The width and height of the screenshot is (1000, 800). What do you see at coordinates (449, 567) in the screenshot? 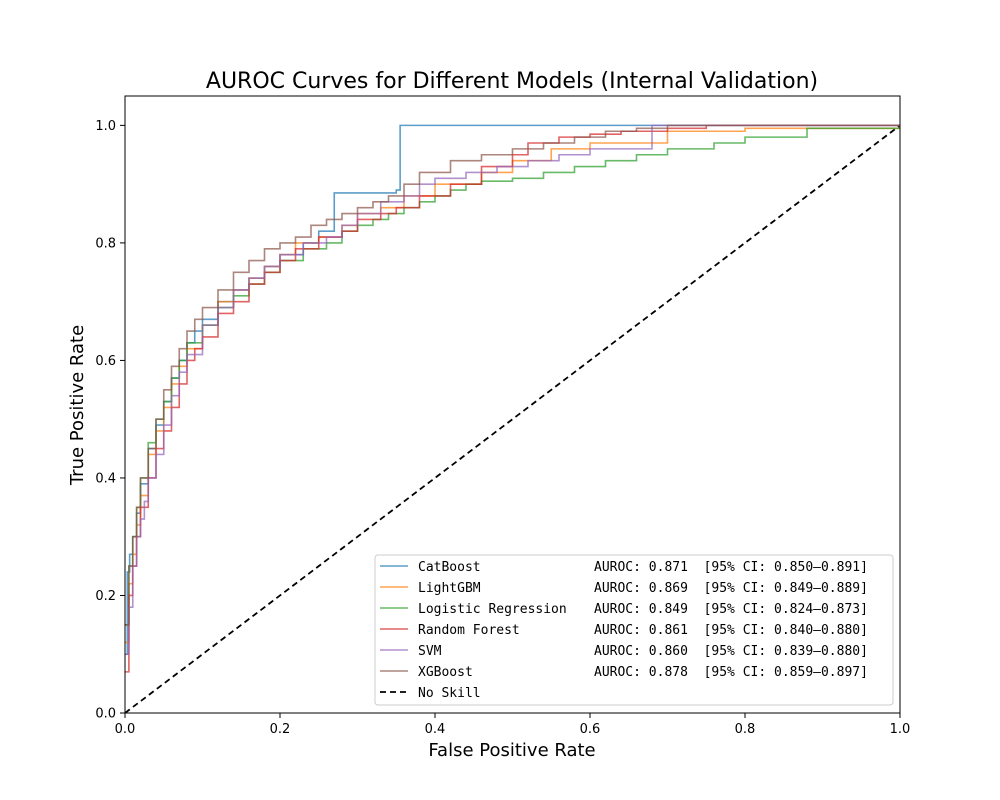
I see `legend-label-catboost: CatBoost` at bounding box center [449, 567].